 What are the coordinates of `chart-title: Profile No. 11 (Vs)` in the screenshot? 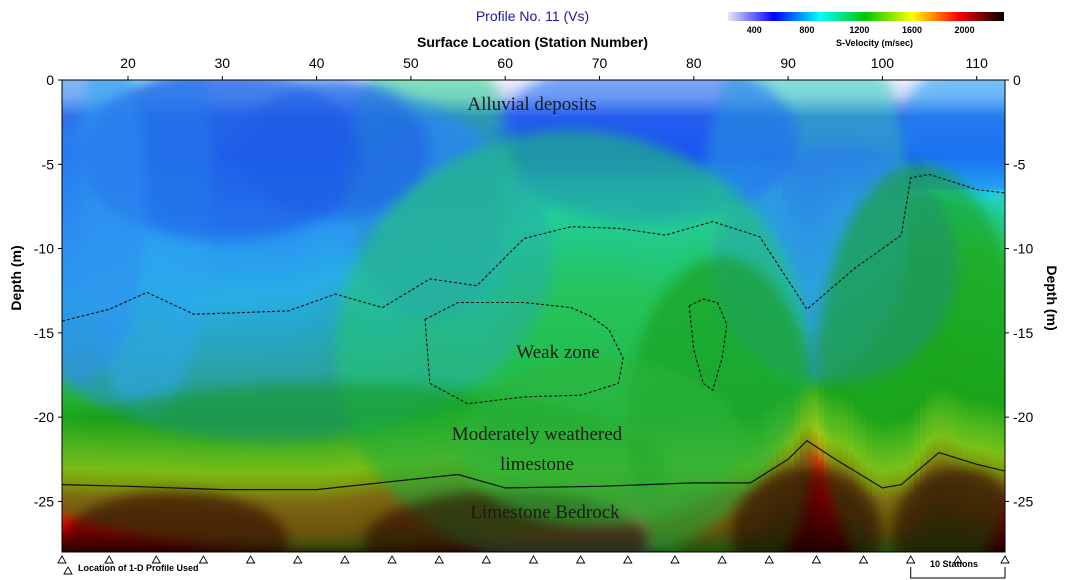 It's located at (532, 16).